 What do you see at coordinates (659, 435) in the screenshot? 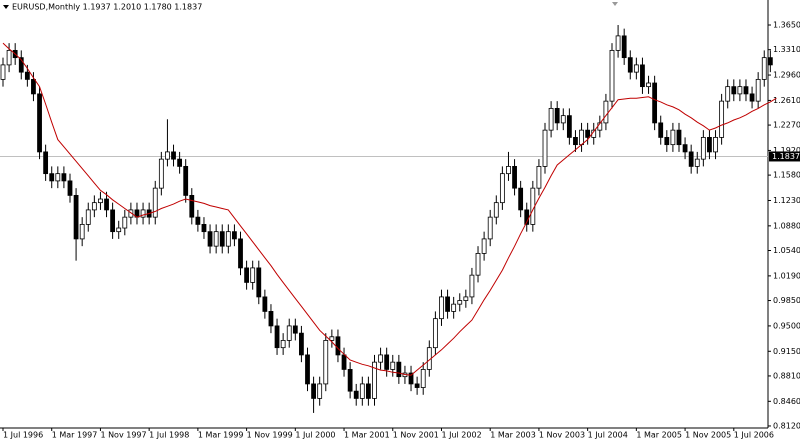
I see `x-tick-label: 1 Mar 2005` at bounding box center [659, 435].